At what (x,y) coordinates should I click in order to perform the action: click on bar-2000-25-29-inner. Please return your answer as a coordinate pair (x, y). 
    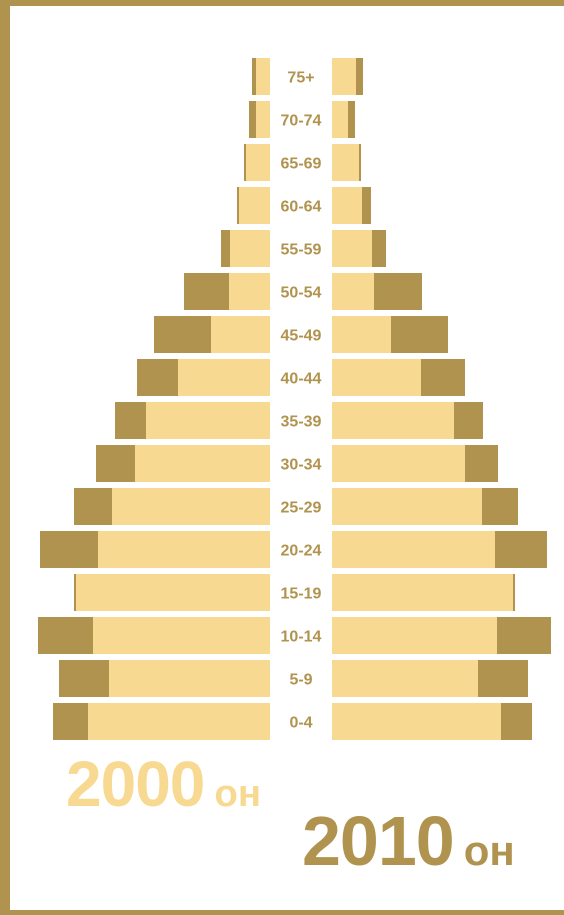
    Looking at the image, I should click on (191, 506).